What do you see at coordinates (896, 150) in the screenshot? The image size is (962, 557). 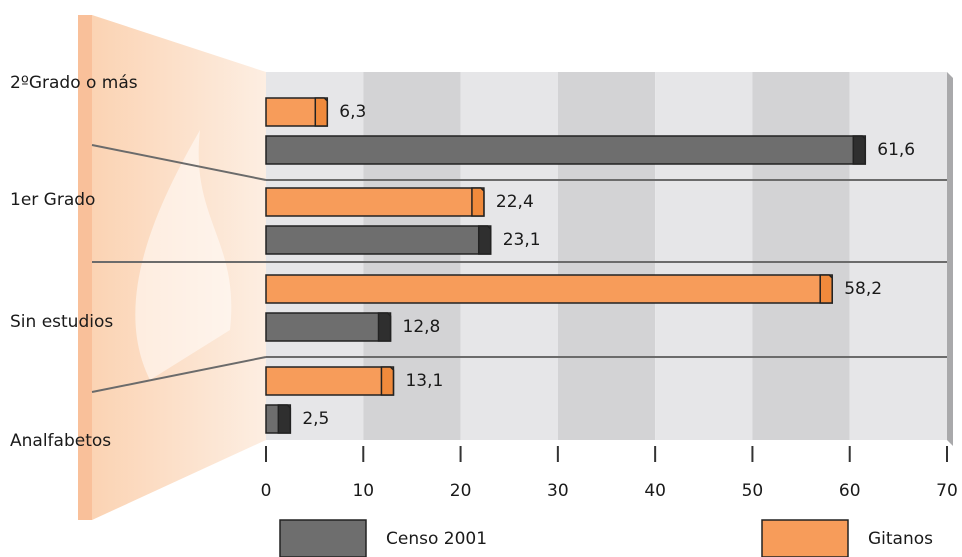 I see `value-label: 61,6` at bounding box center [896, 150].